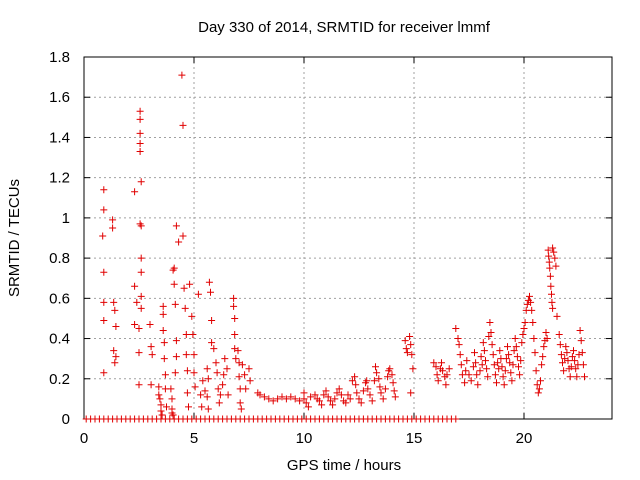  What do you see at coordinates (14, 238) in the screenshot?
I see `y-axis-label: SRMTID / TECUs` at bounding box center [14, 238].